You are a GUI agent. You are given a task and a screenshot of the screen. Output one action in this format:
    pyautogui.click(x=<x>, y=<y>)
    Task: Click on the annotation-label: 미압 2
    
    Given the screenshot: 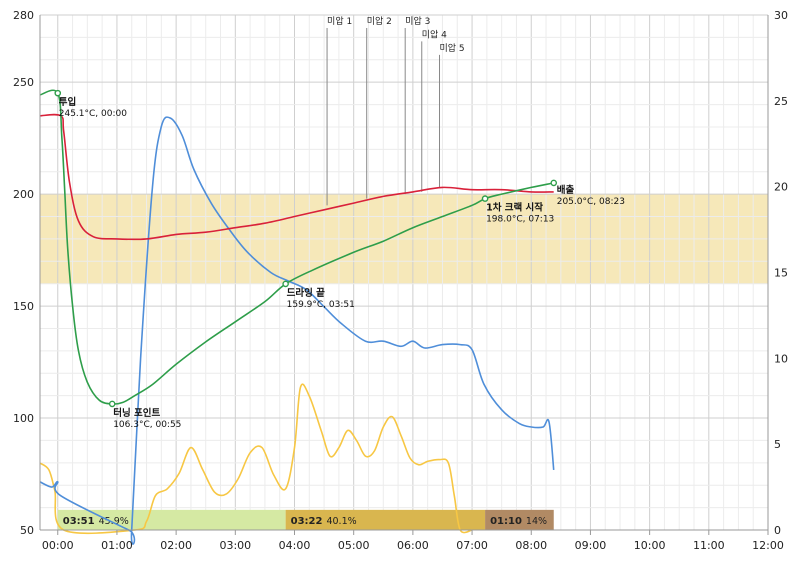 What is the action you would take?
    pyautogui.click(x=379, y=21)
    